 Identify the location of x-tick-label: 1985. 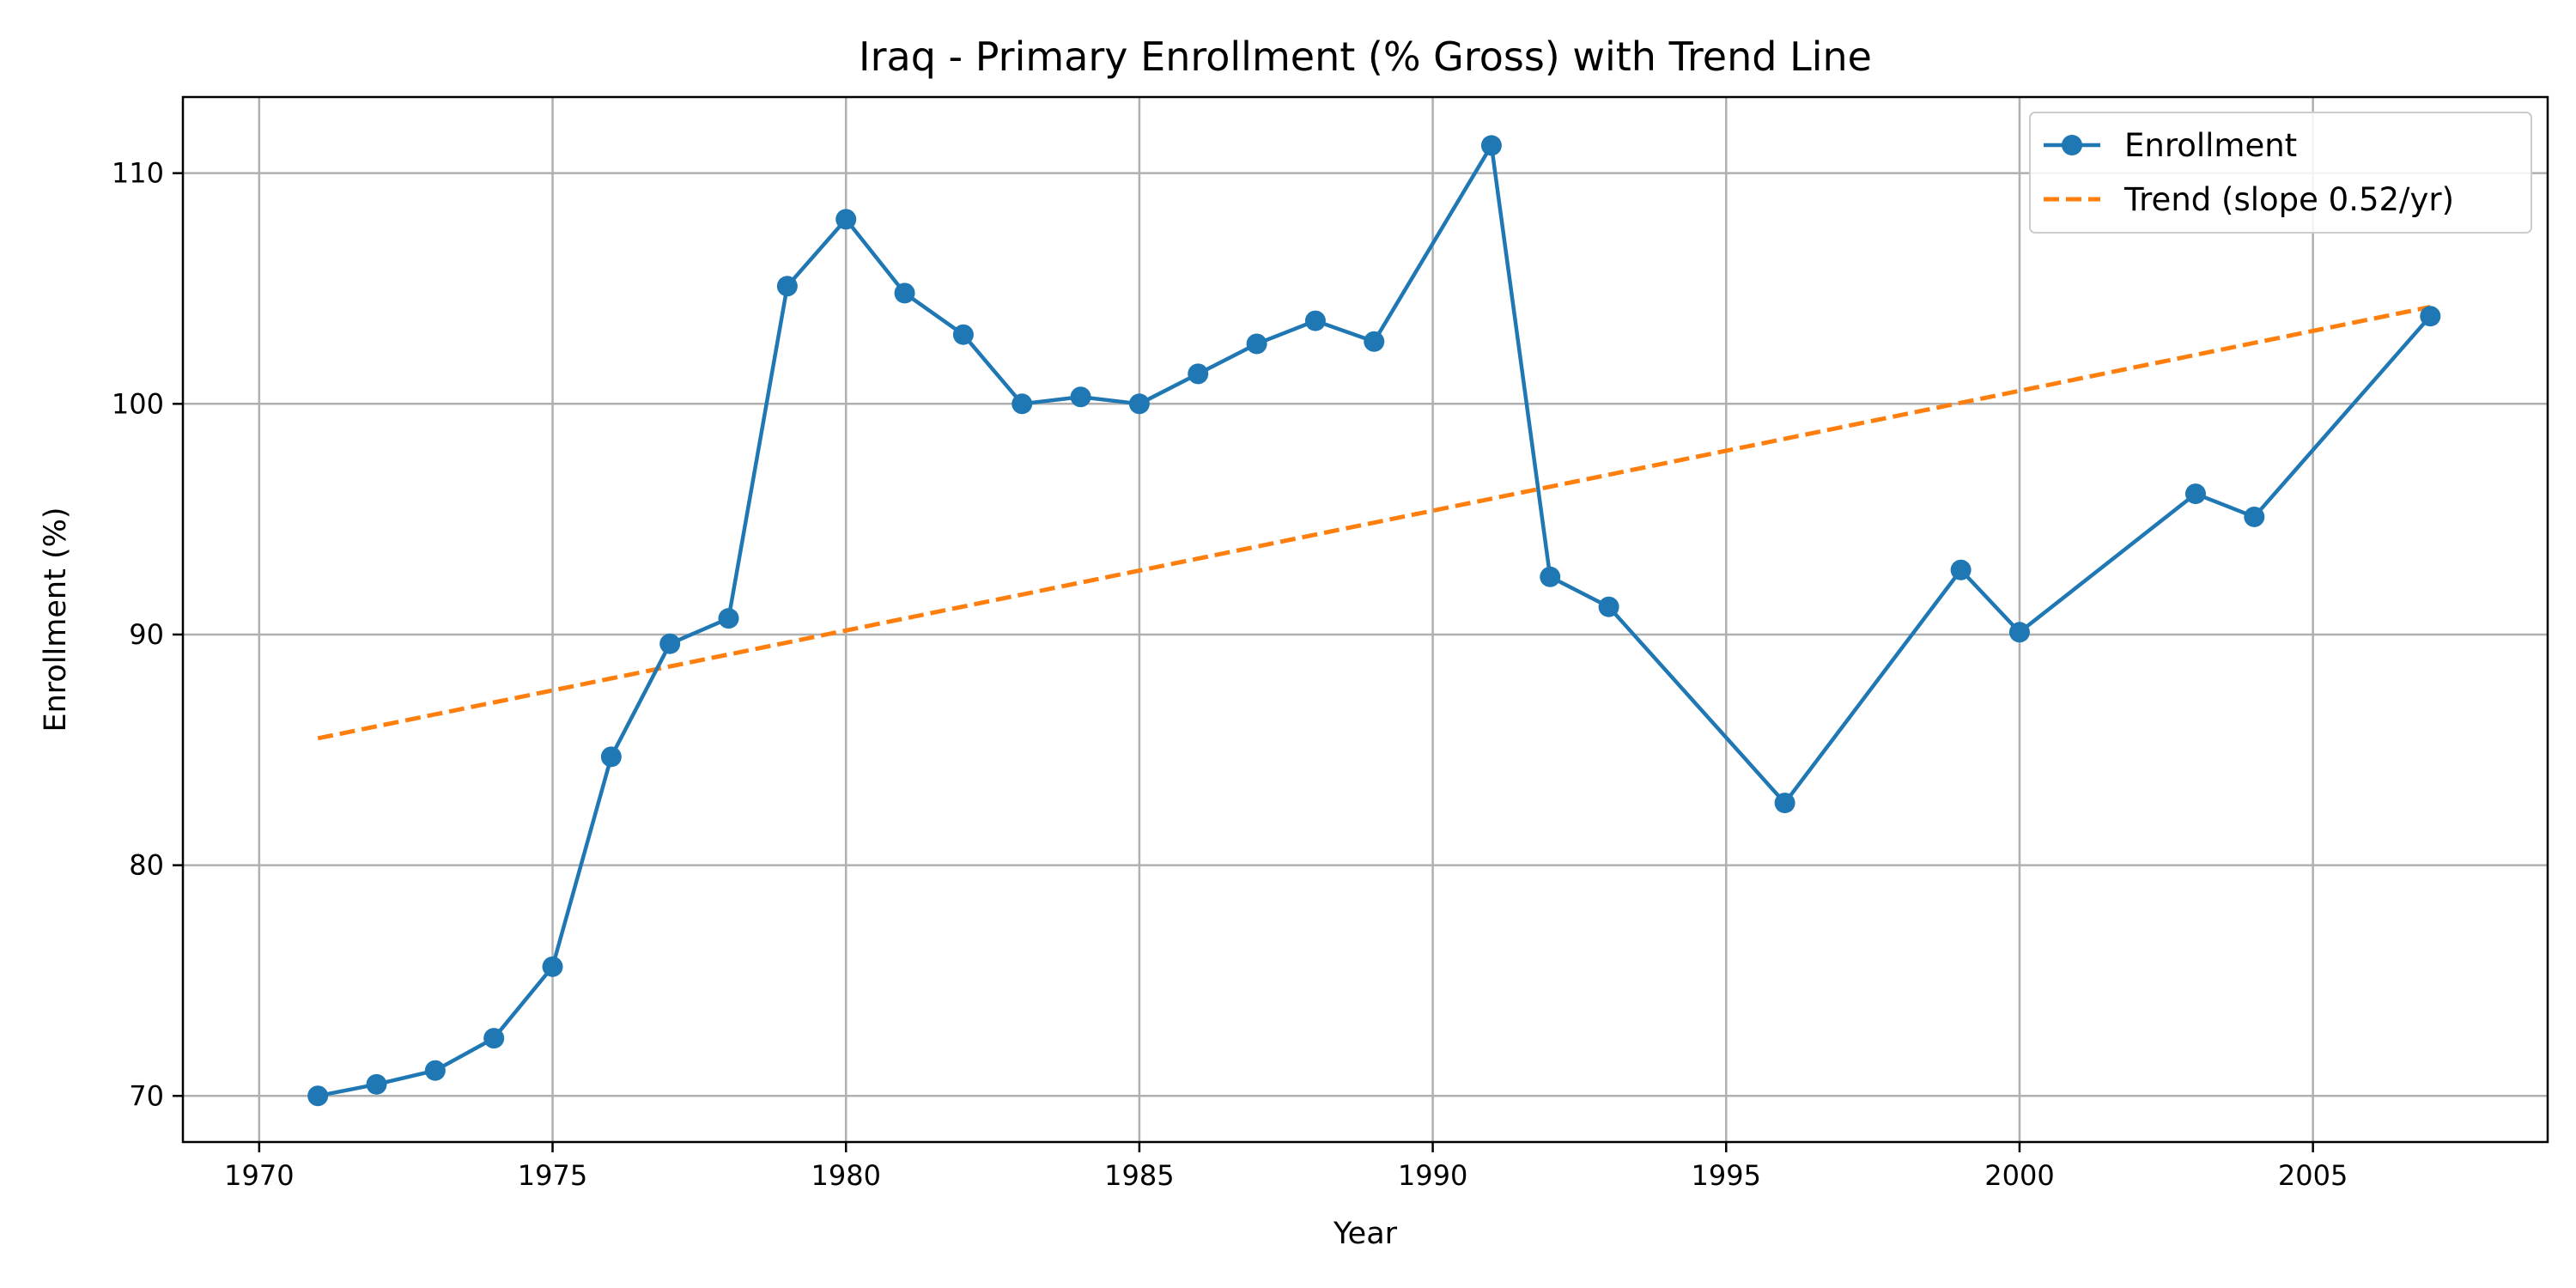
(1139, 1175).